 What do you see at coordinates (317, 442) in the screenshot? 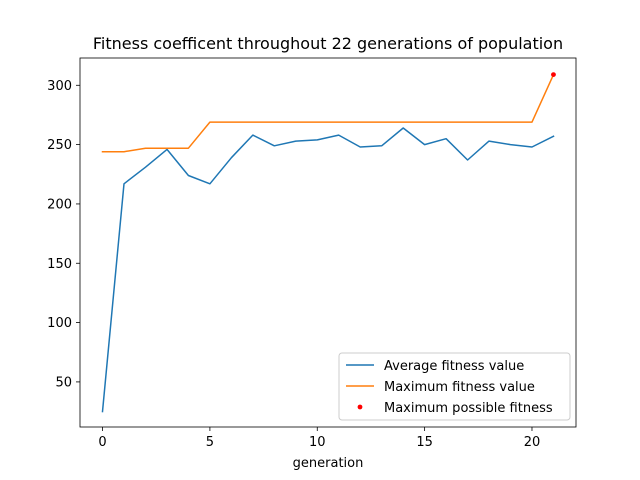
I see `x-tick-label: 10` at bounding box center [317, 442].